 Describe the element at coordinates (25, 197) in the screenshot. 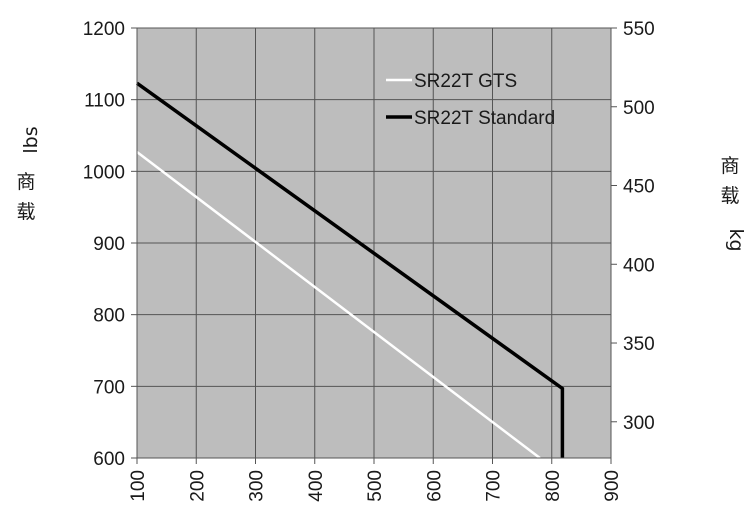

I see `left-axis-title: 商载` at that location.